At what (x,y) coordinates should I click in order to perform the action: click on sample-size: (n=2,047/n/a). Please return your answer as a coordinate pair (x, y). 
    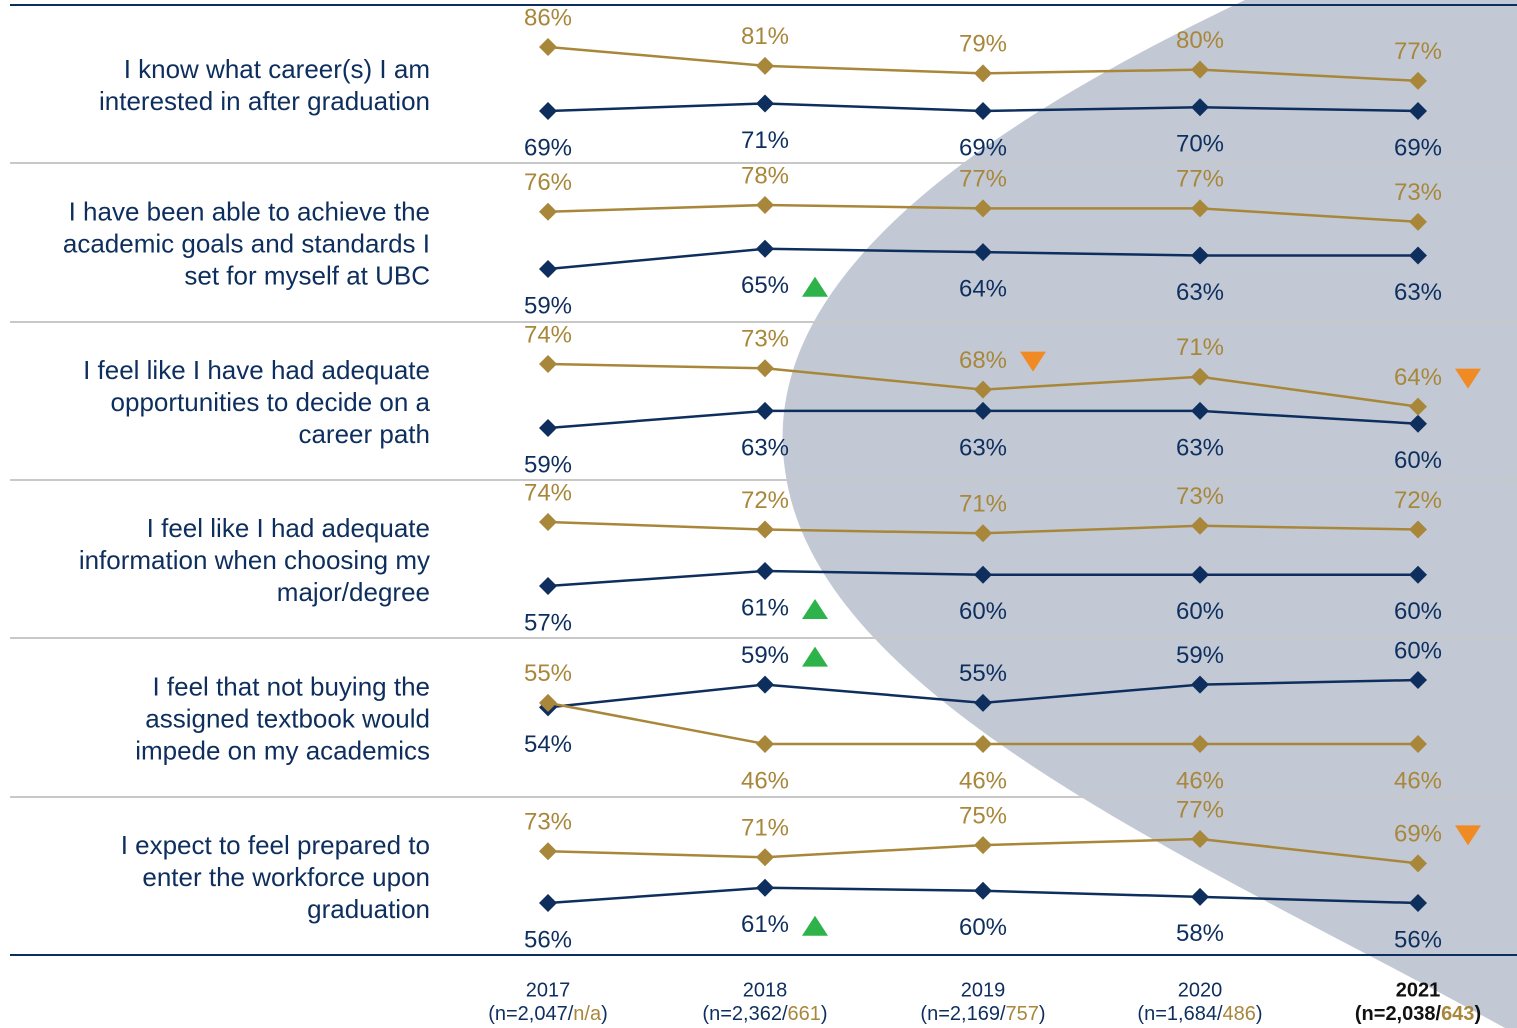
    Looking at the image, I should click on (548, 1014).